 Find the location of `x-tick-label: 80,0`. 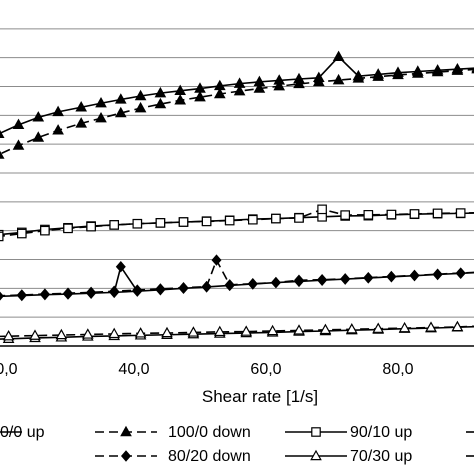

x-tick-label: 80,0 is located at coordinates (397, 369).